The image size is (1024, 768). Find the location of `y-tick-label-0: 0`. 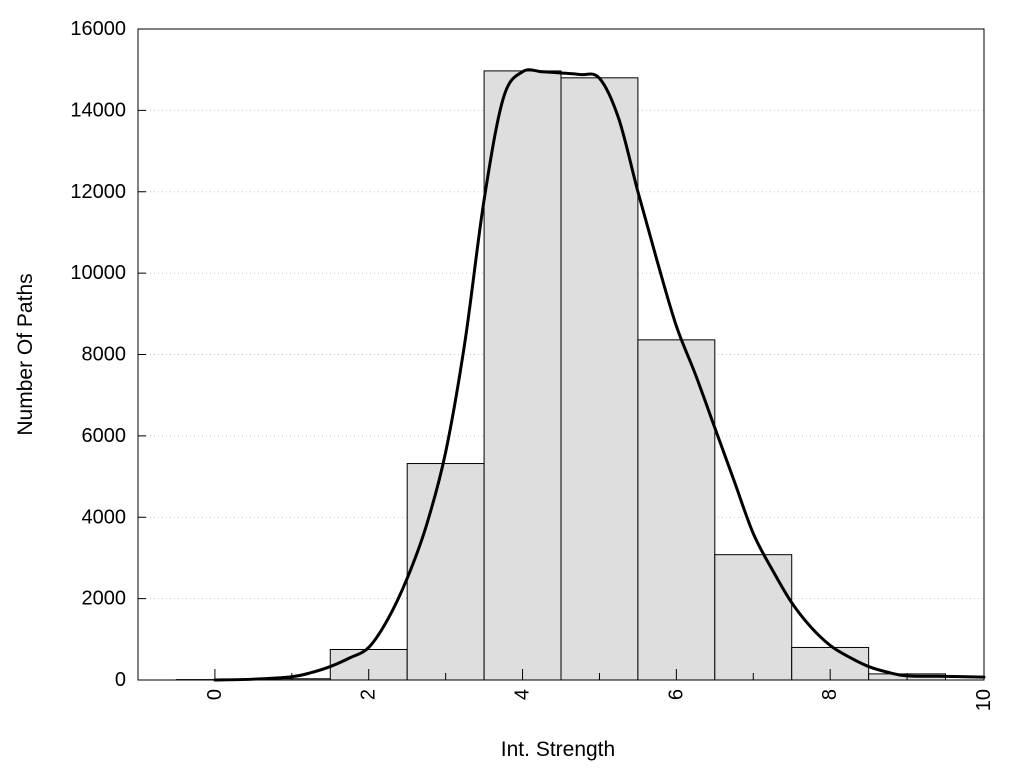

y-tick-label-0: 0 is located at coordinates (120, 680).